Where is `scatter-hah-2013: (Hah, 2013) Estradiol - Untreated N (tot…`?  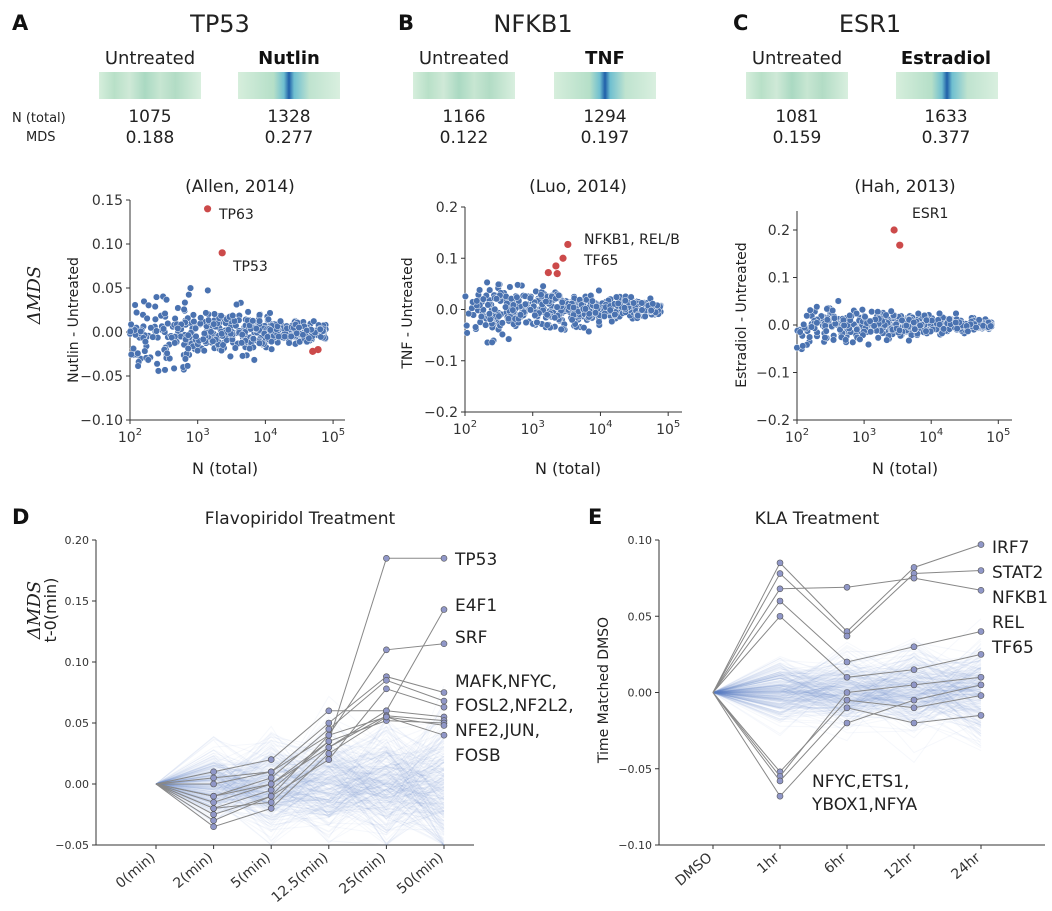
scatter-hah-2013: (Hah, 2013) Estradiol - Untreated N (tot… is located at coordinates (873, 327).